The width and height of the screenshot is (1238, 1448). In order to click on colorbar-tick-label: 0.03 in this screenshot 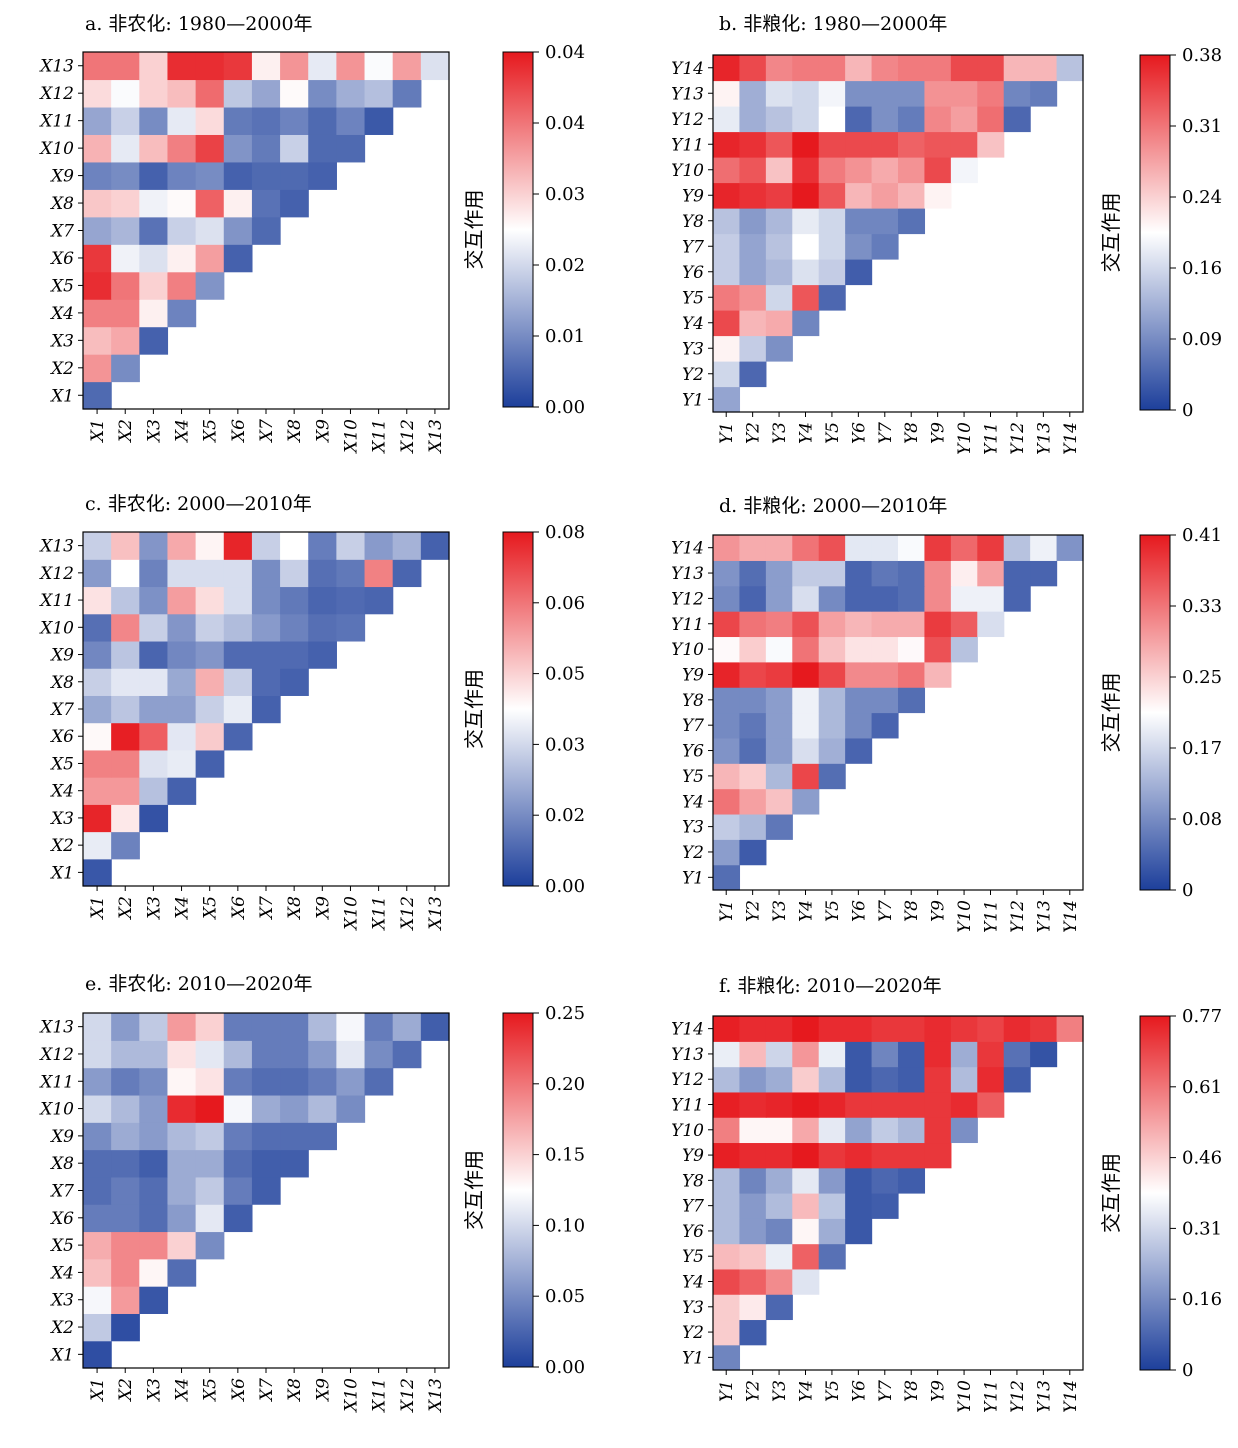, I will do `click(565, 744)`.